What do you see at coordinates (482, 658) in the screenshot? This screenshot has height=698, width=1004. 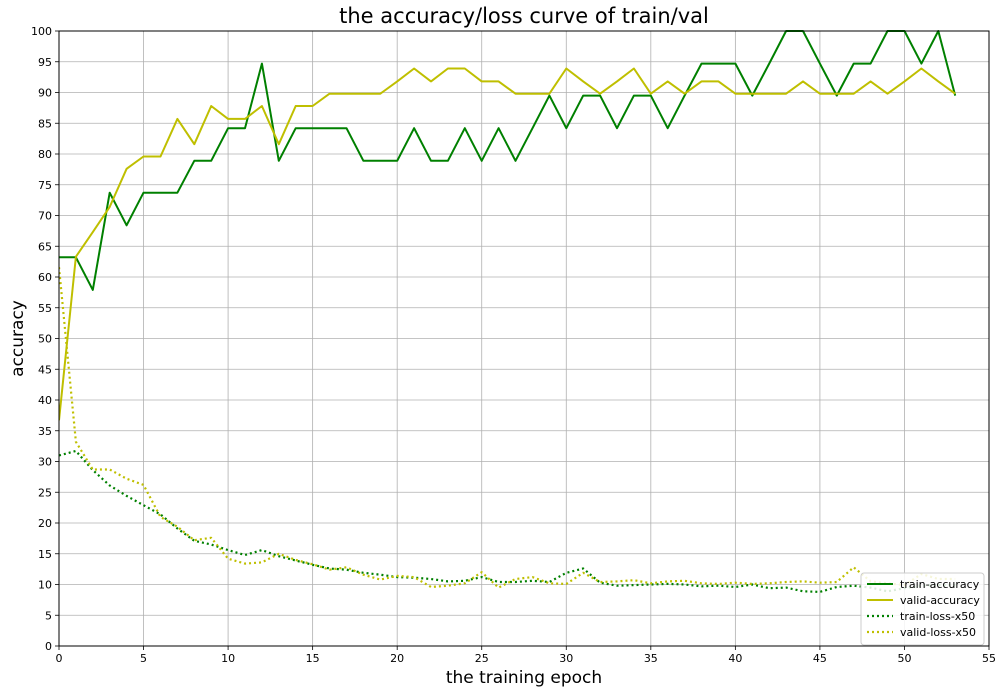 I see `x-tick-label: 25` at bounding box center [482, 658].